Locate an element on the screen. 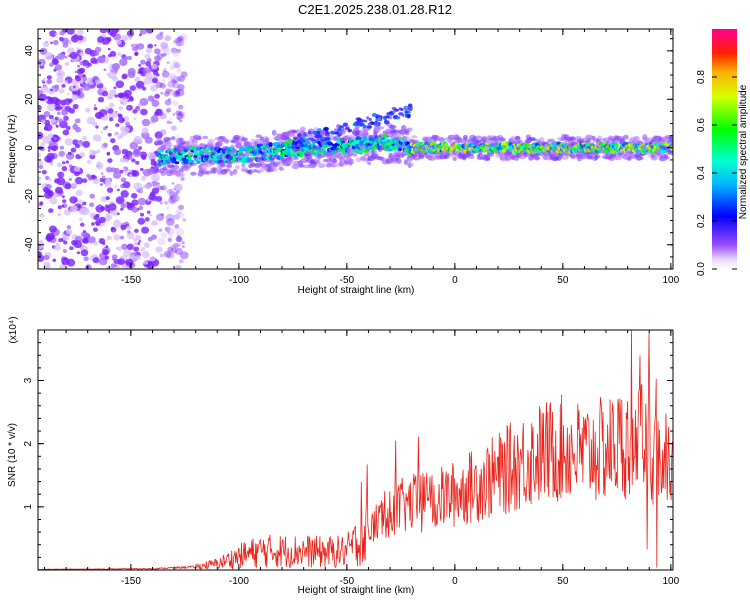  colorbar-tick-label: 0.6 is located at coordinates (701, 125).